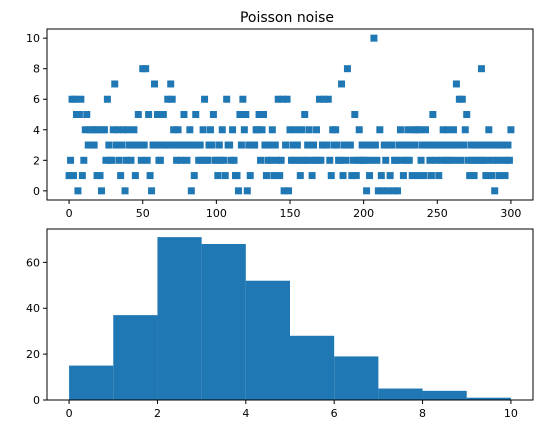 The height and width of the screenshot is (437, 543). What do you see at coordinates (245, 413) in the screenshot?
I see `histogram-x-tick-label: 4` at bounding box center [245, 413].